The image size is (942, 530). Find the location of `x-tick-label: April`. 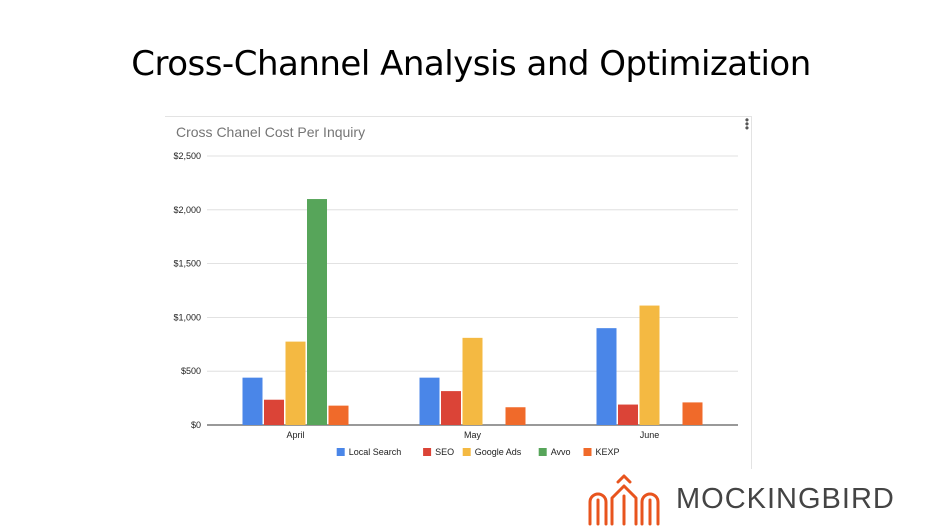

x-tick-label: April is located at coordinates (295, 435).